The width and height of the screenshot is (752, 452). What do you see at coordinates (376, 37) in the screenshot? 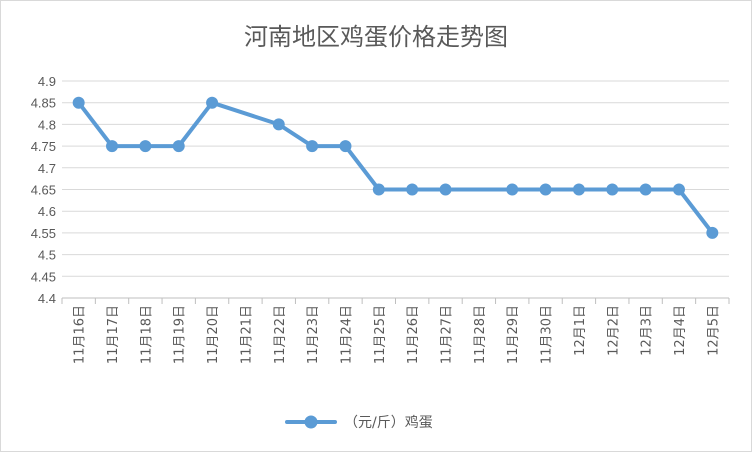
I see `chart-title: 河南地区鸡蛋价格走势图` at bounding box center [376, 37].